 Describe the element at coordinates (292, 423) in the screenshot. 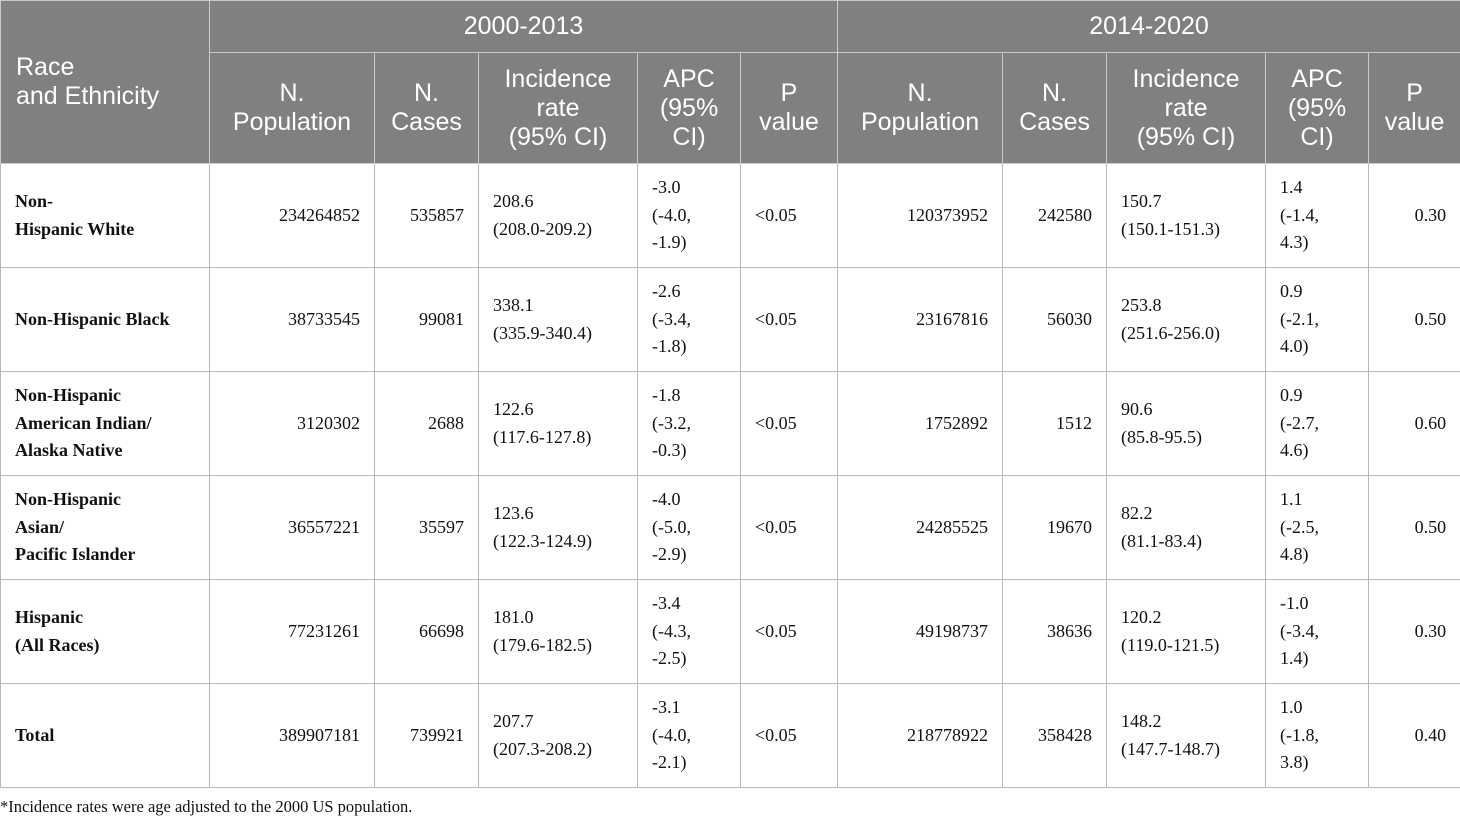

I see `population-cell: 3120302` at that location.